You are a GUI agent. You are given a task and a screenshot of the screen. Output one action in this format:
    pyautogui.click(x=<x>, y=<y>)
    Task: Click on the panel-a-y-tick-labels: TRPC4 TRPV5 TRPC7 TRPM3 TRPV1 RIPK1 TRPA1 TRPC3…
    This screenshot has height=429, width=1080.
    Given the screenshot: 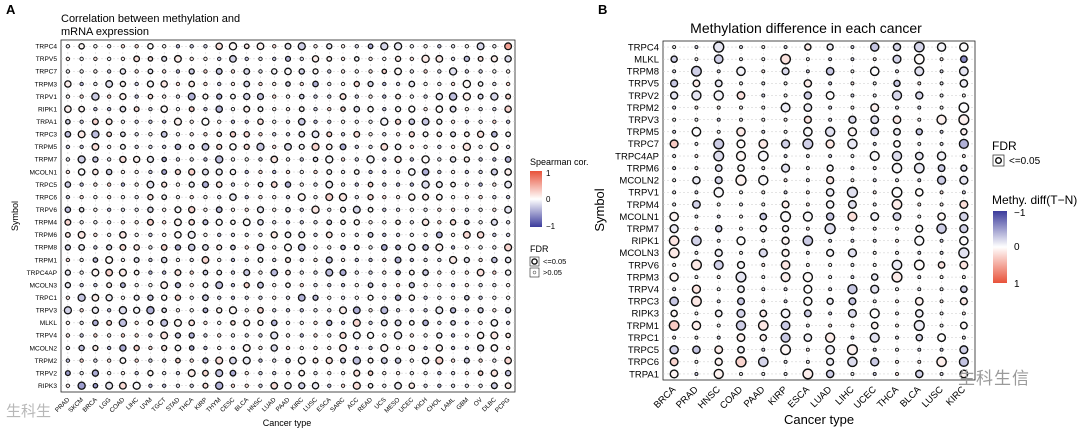 What is the action you would take?
    pyautogui.click(x=42, y=217)
    